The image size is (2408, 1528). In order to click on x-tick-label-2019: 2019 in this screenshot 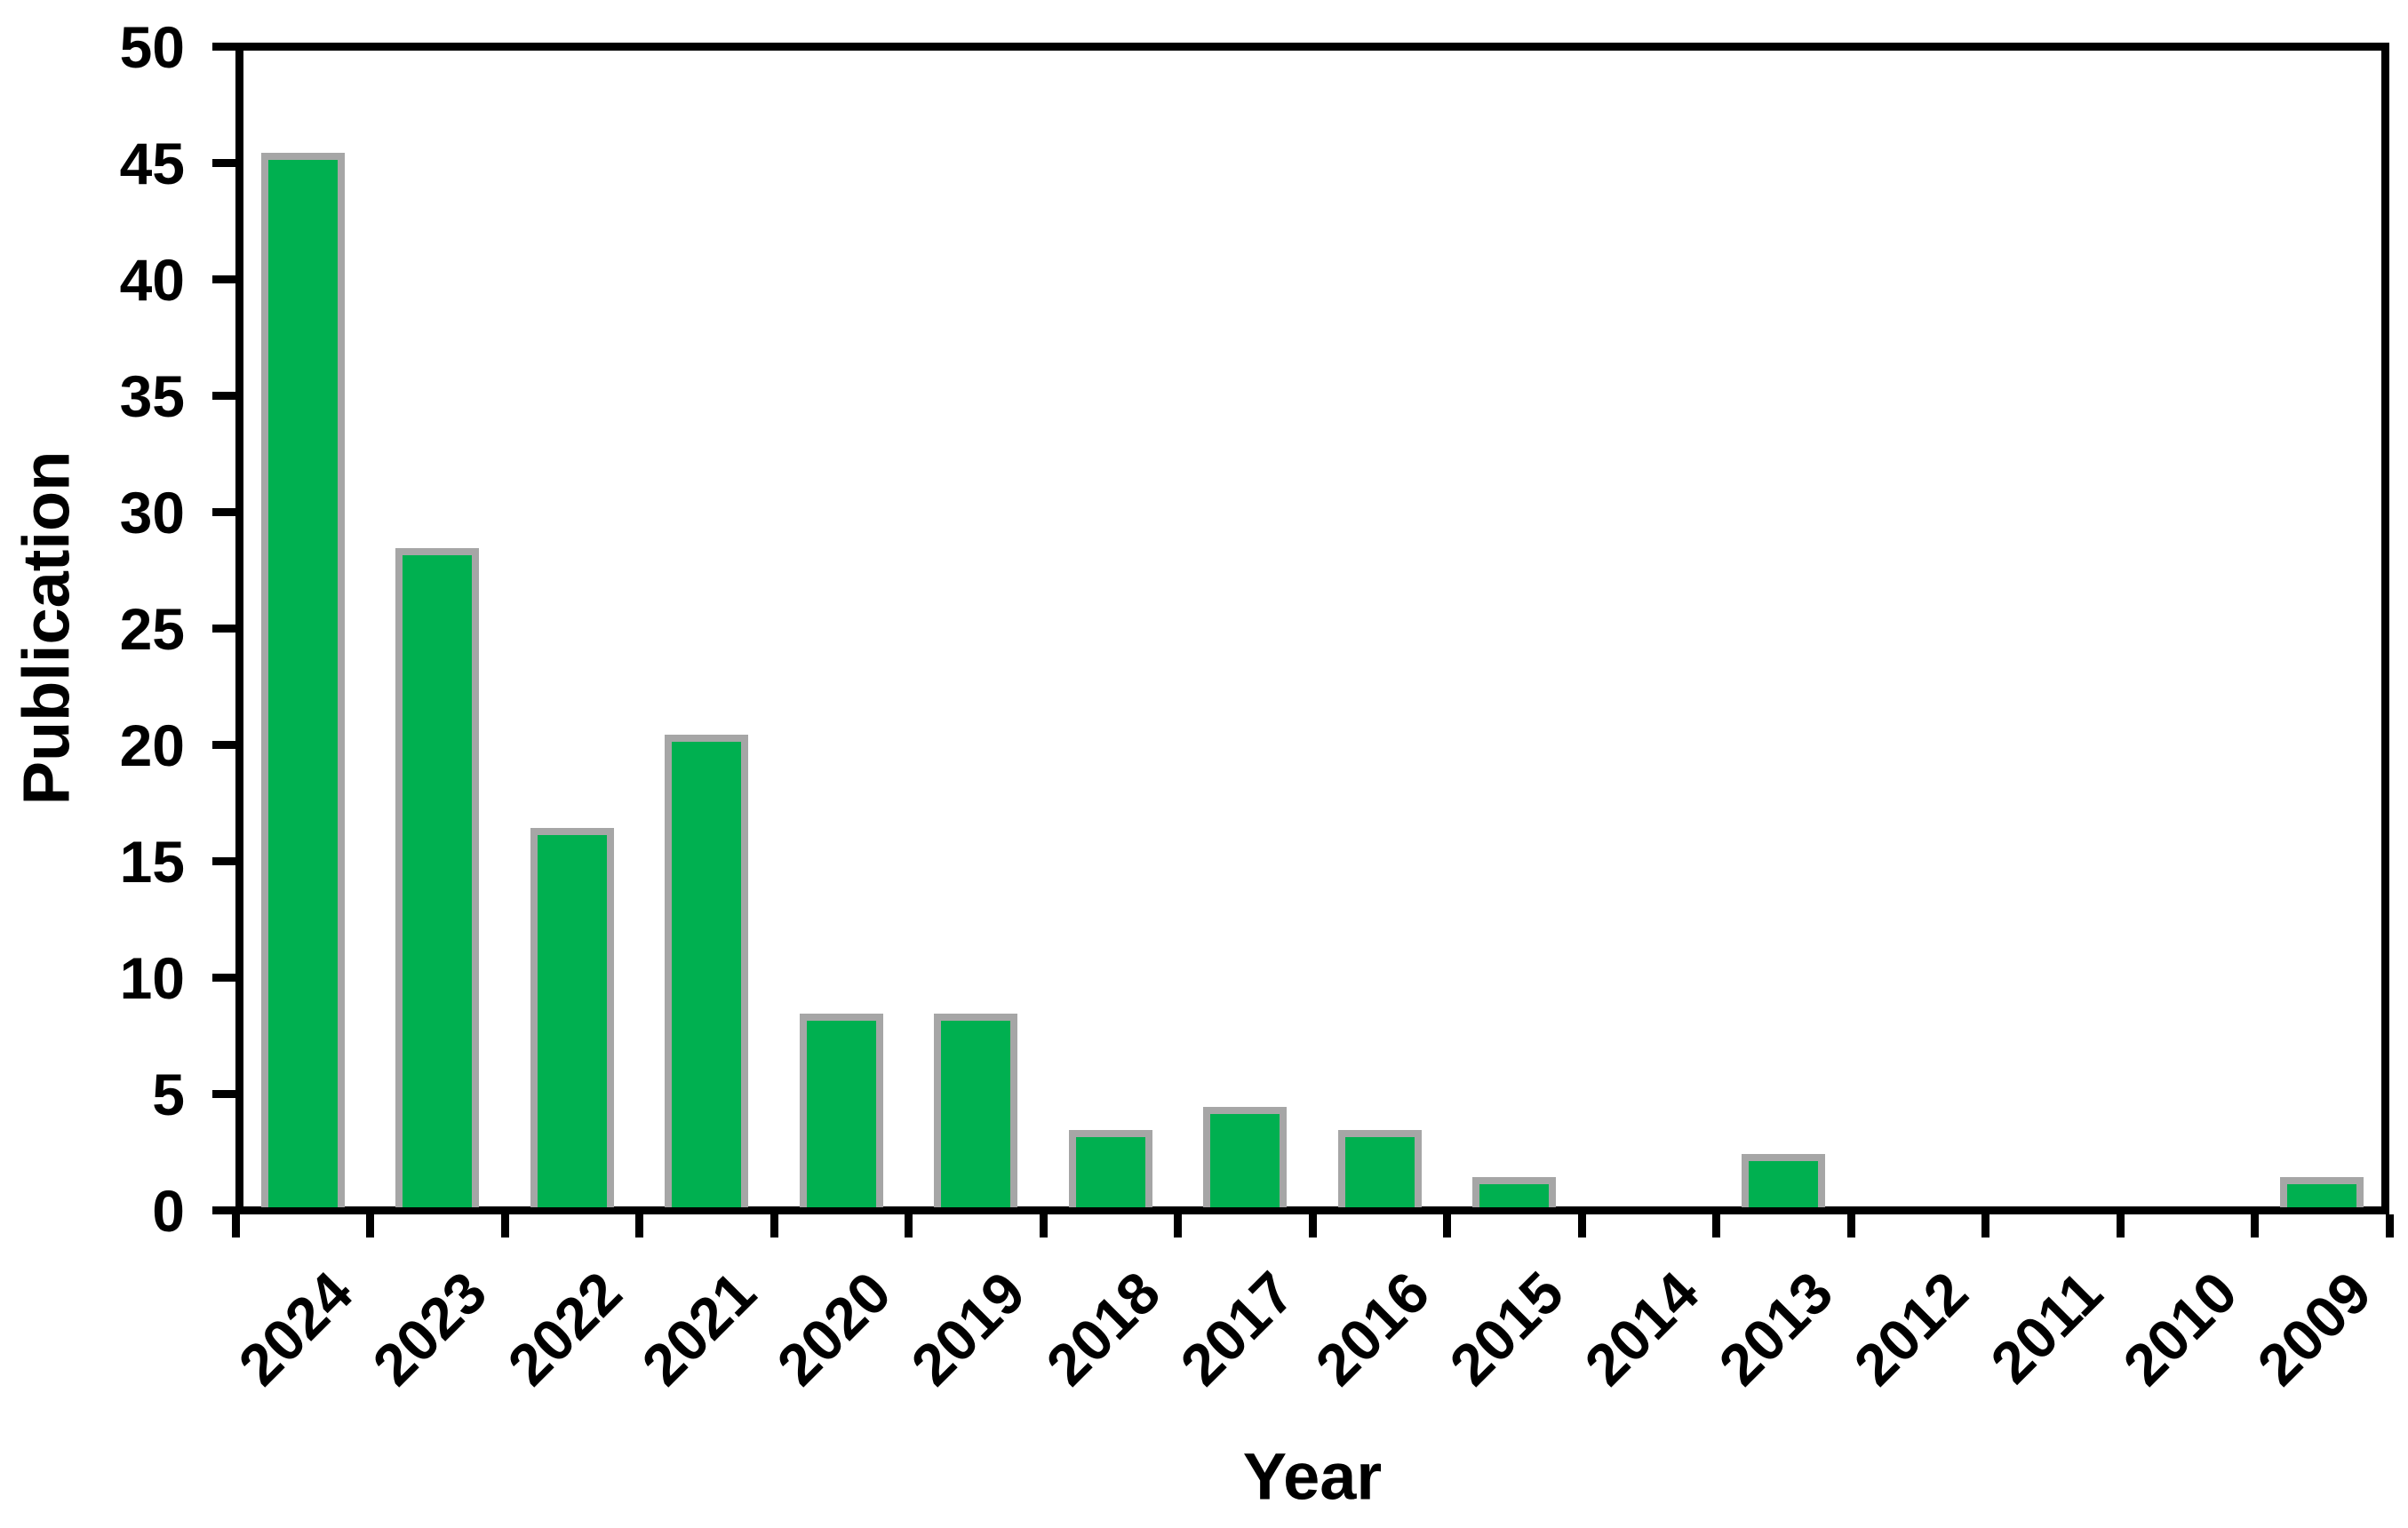, I will do `click(968, 1328)`.